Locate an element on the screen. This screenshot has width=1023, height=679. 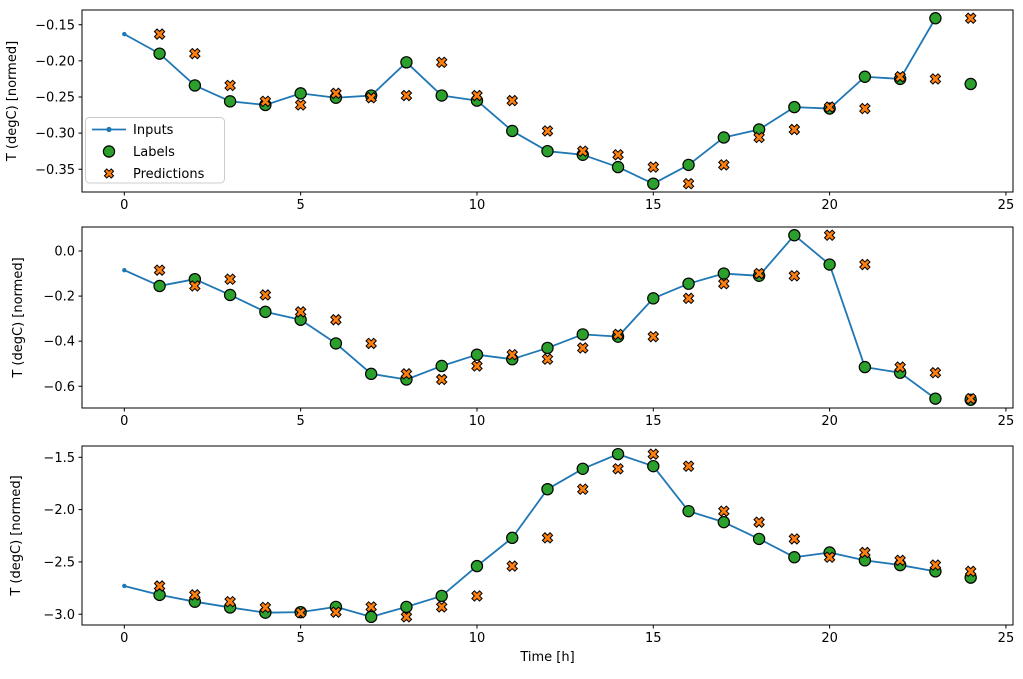
legend: Inputs Labels Predictions is located at coordinates (155, 150).